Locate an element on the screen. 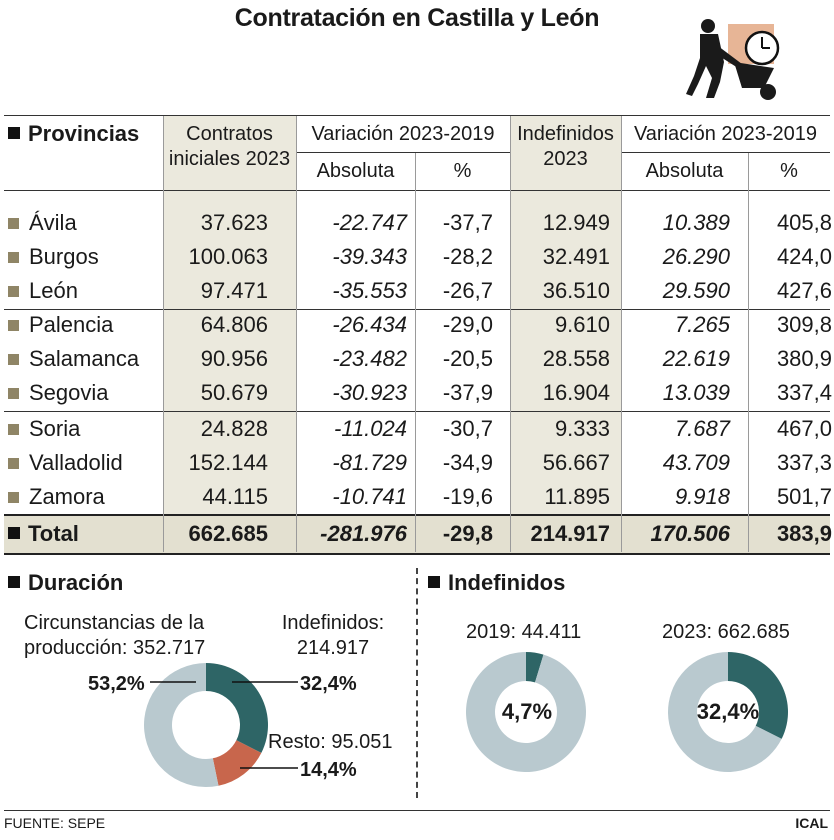 The image size is (834, 840). d2023-label: 2023: 662.685 is located at coordinates (726, 632).